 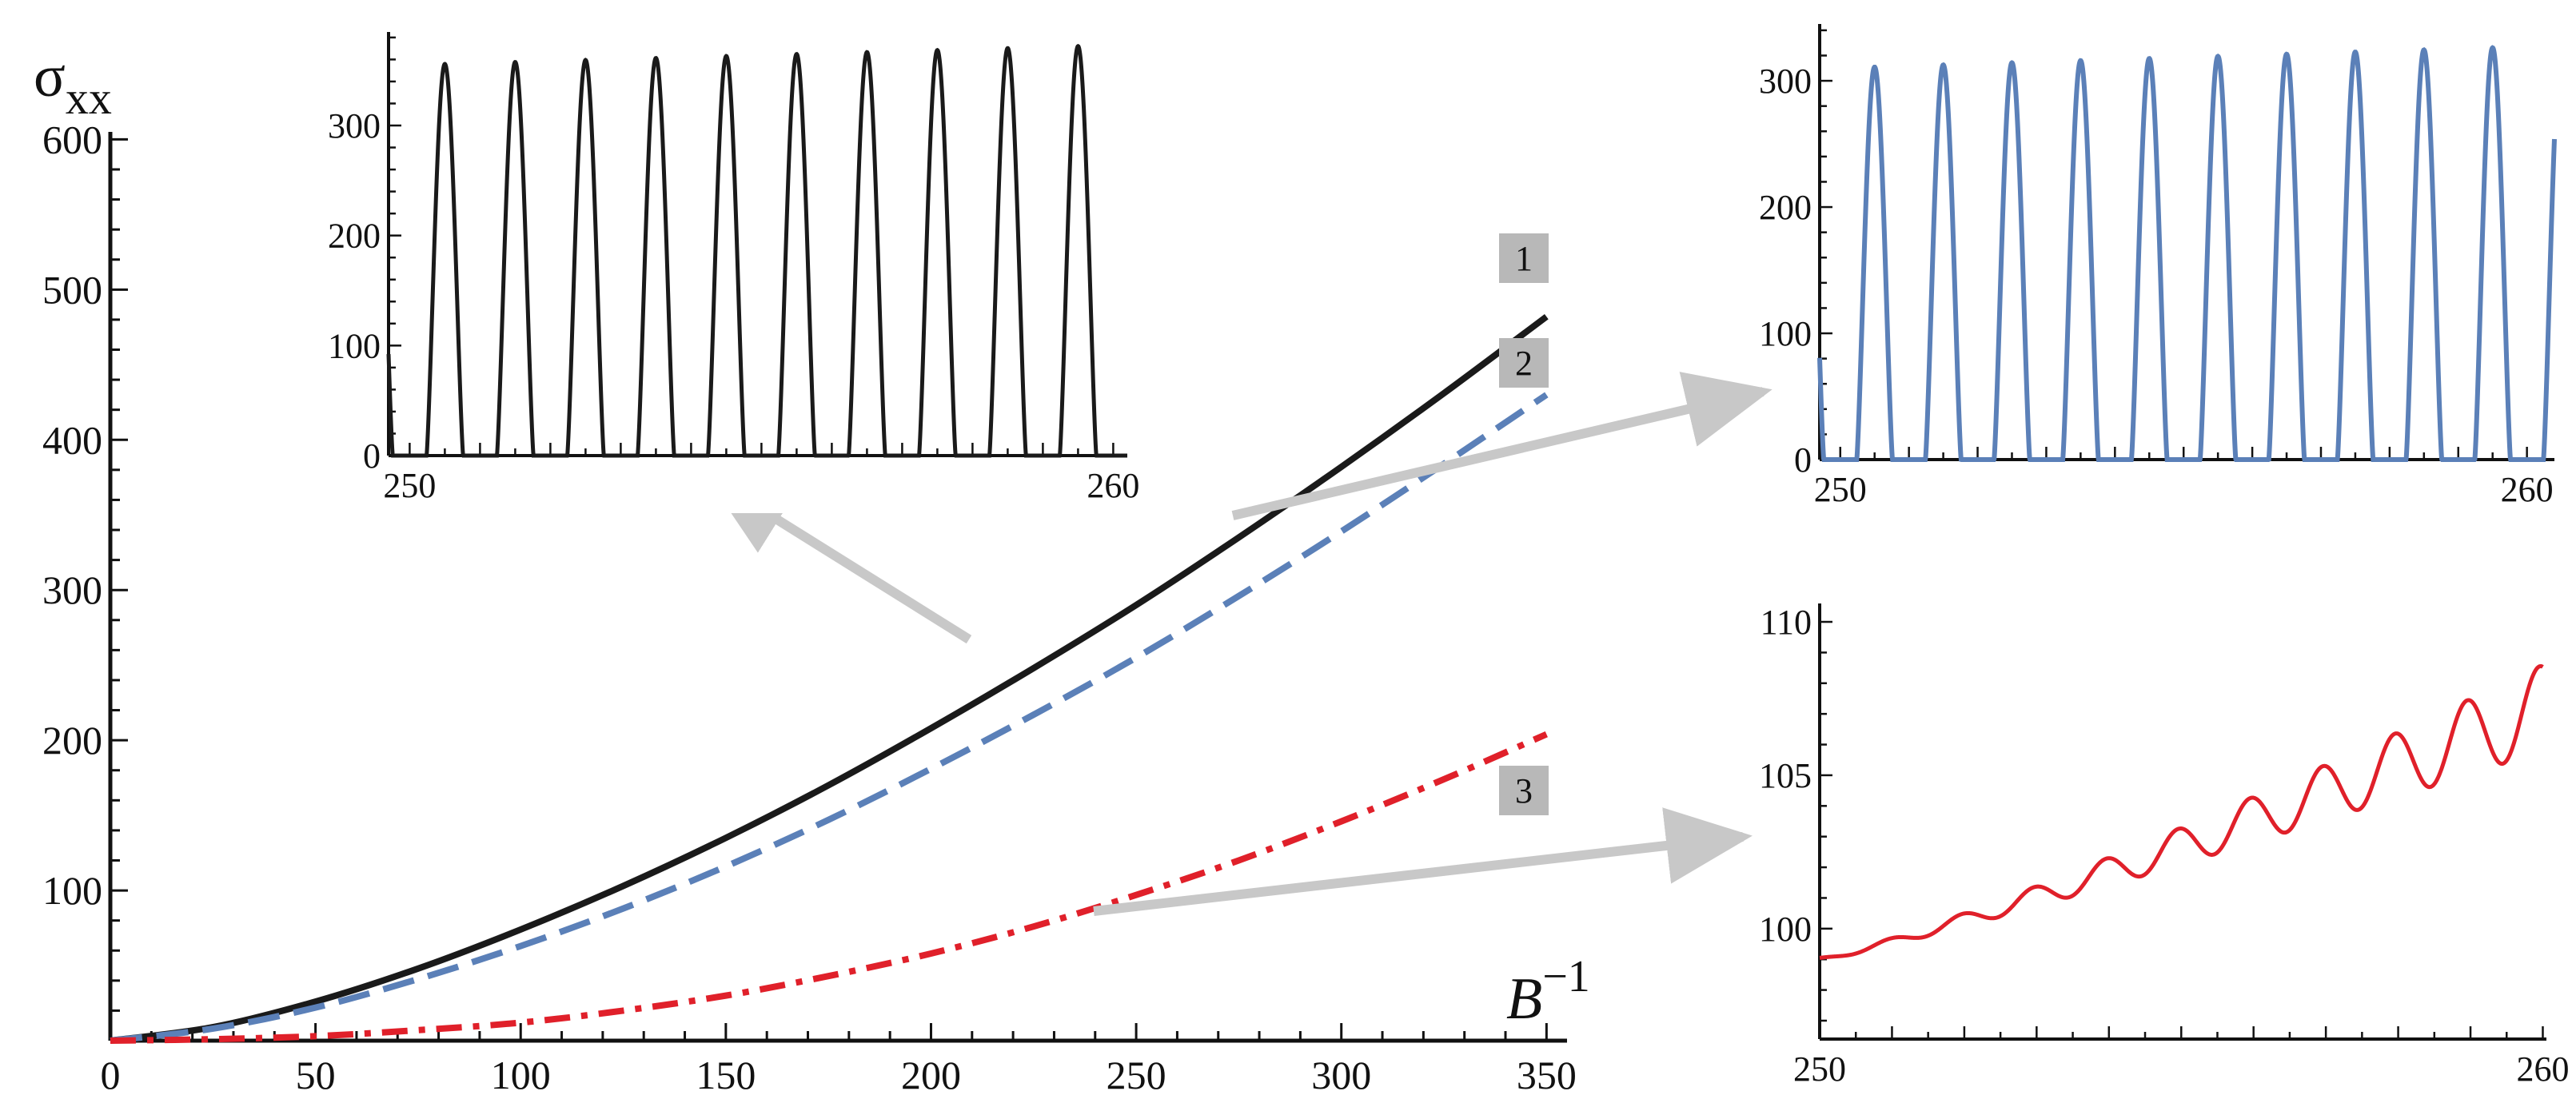 What do you see at coordinates (1786, 207) in the screenshot?
I see `inset_series2-y-tick-label: 200` at bounding box center [1786, 207].